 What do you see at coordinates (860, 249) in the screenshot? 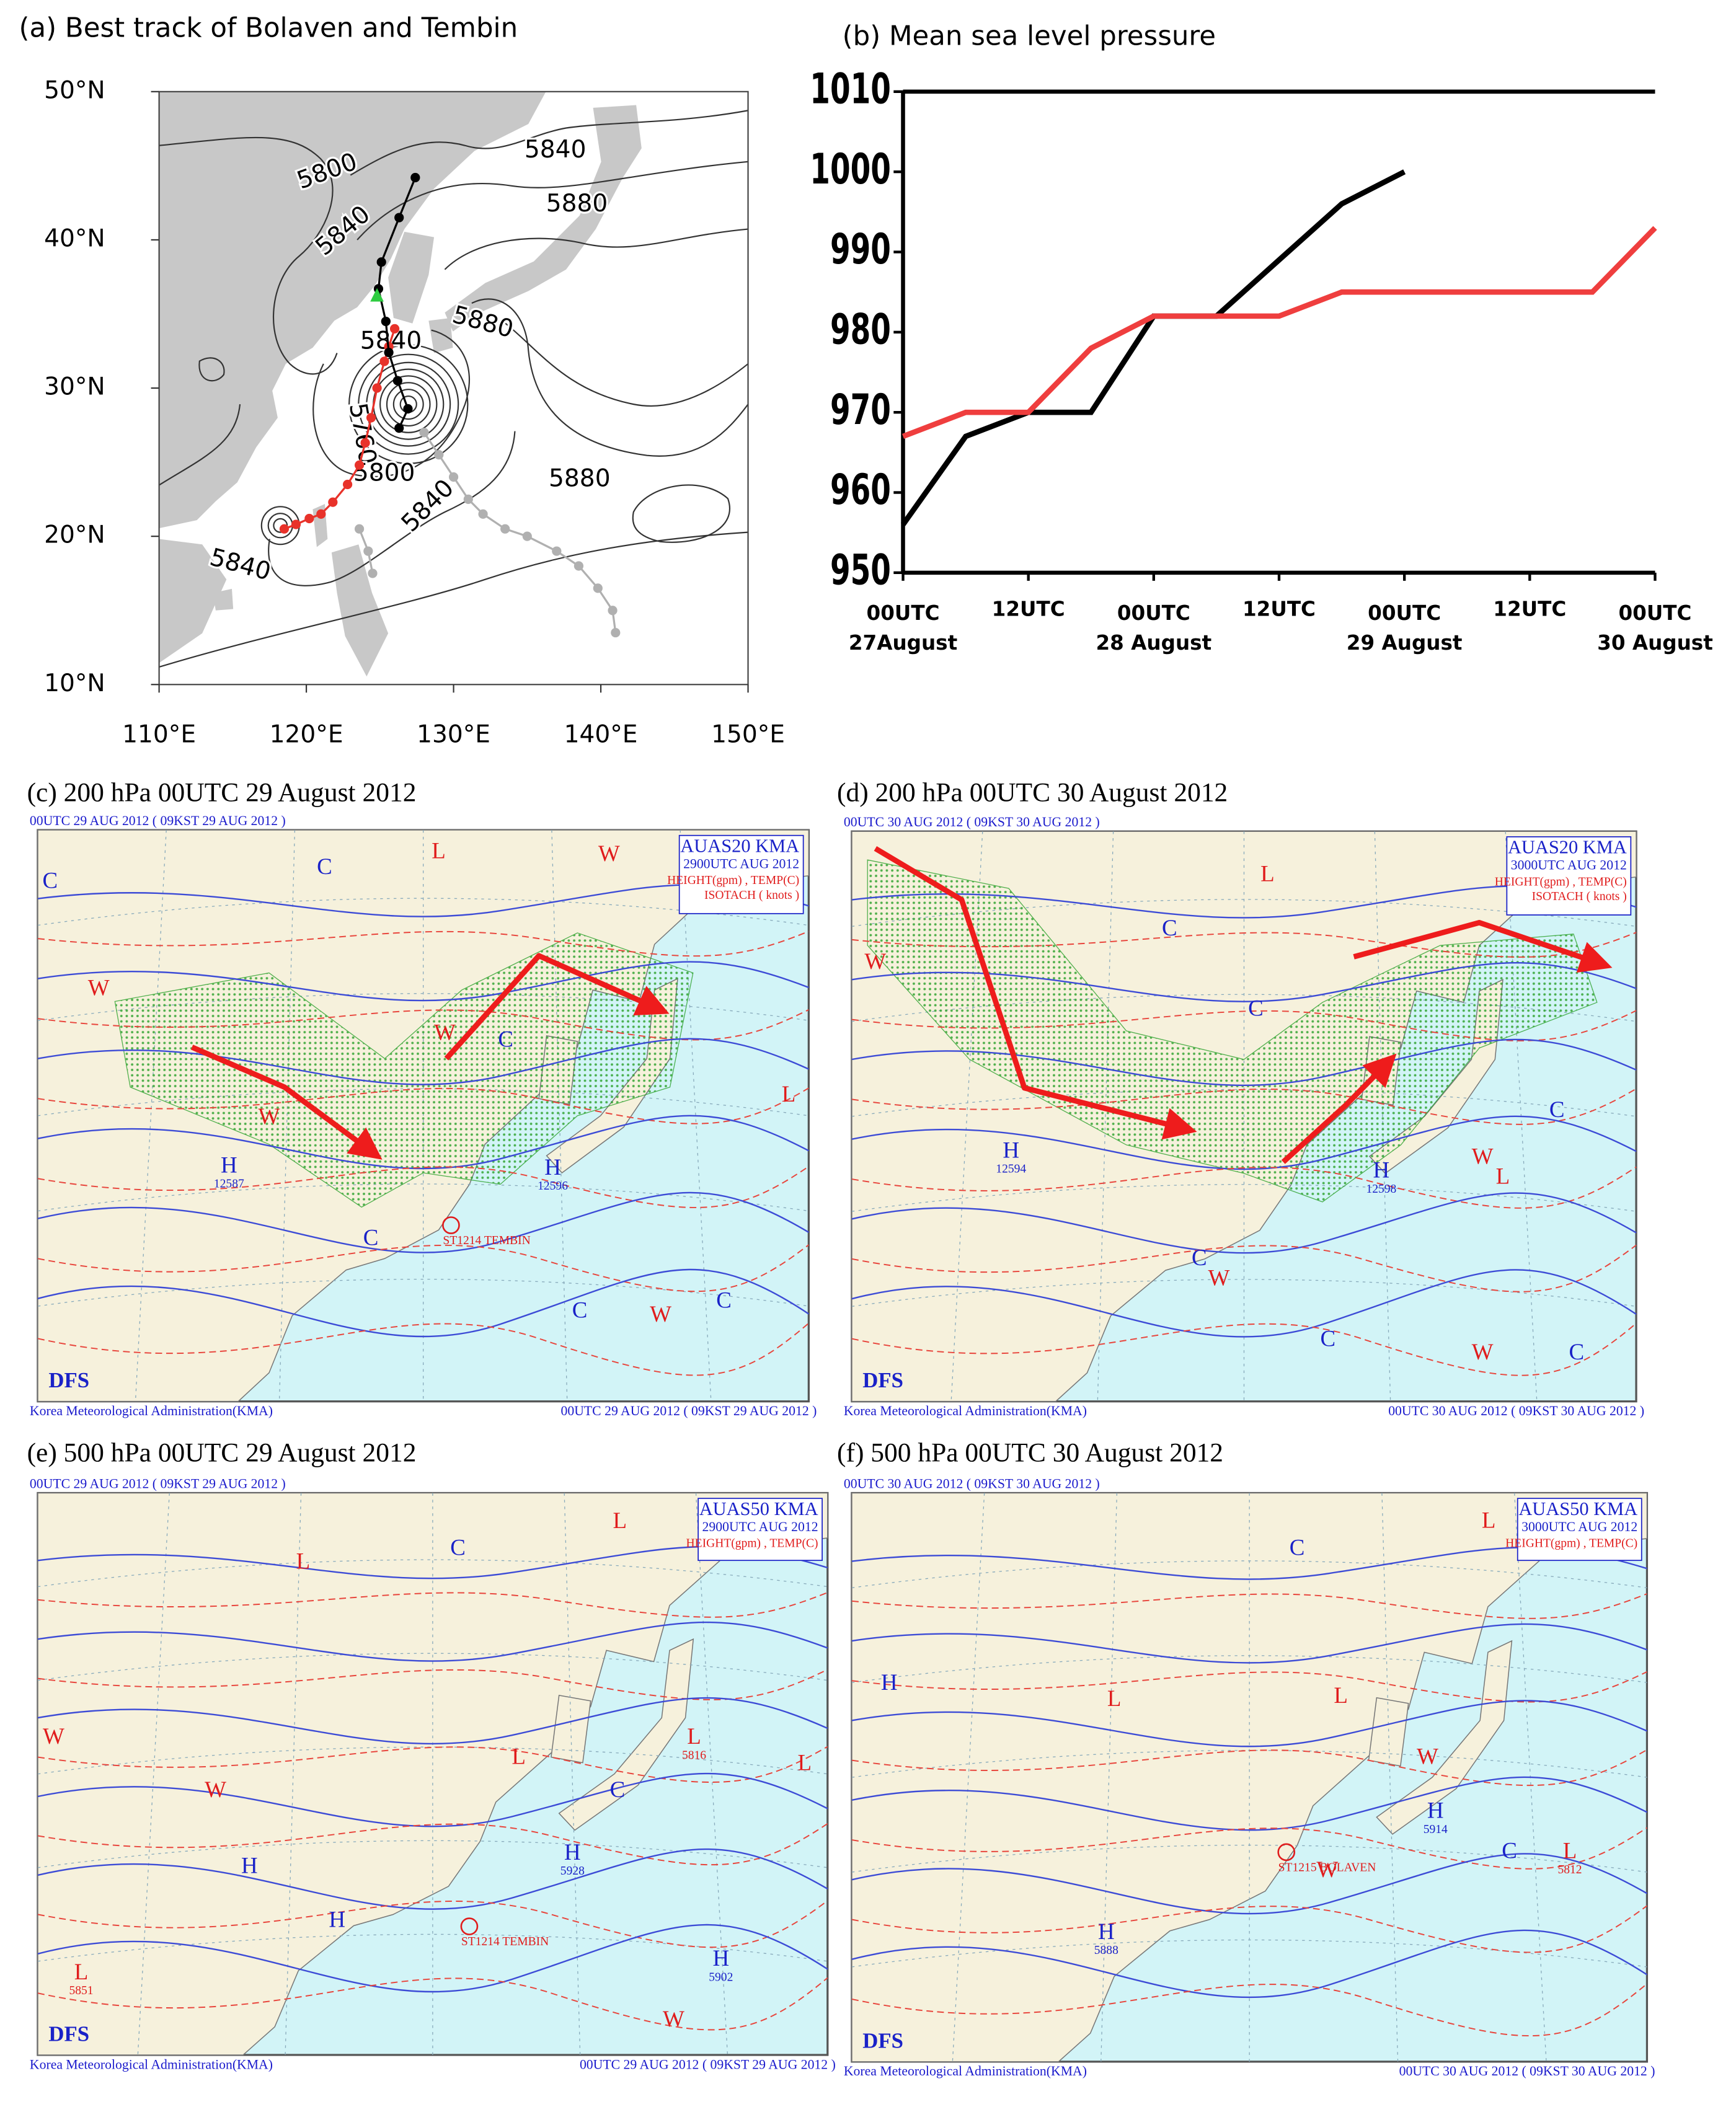
I see `y-tick-label: 990` at bounding box center [860, 249].